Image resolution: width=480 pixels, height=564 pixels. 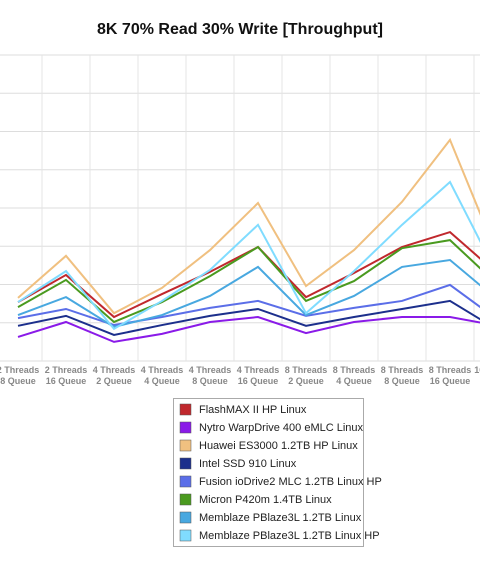 What do you see at coordinates (281, 428) in the screenshot?
I see `legend-label: Nytro WarpDrive 400 eMLC Linux` at bounding box center [281, 428].